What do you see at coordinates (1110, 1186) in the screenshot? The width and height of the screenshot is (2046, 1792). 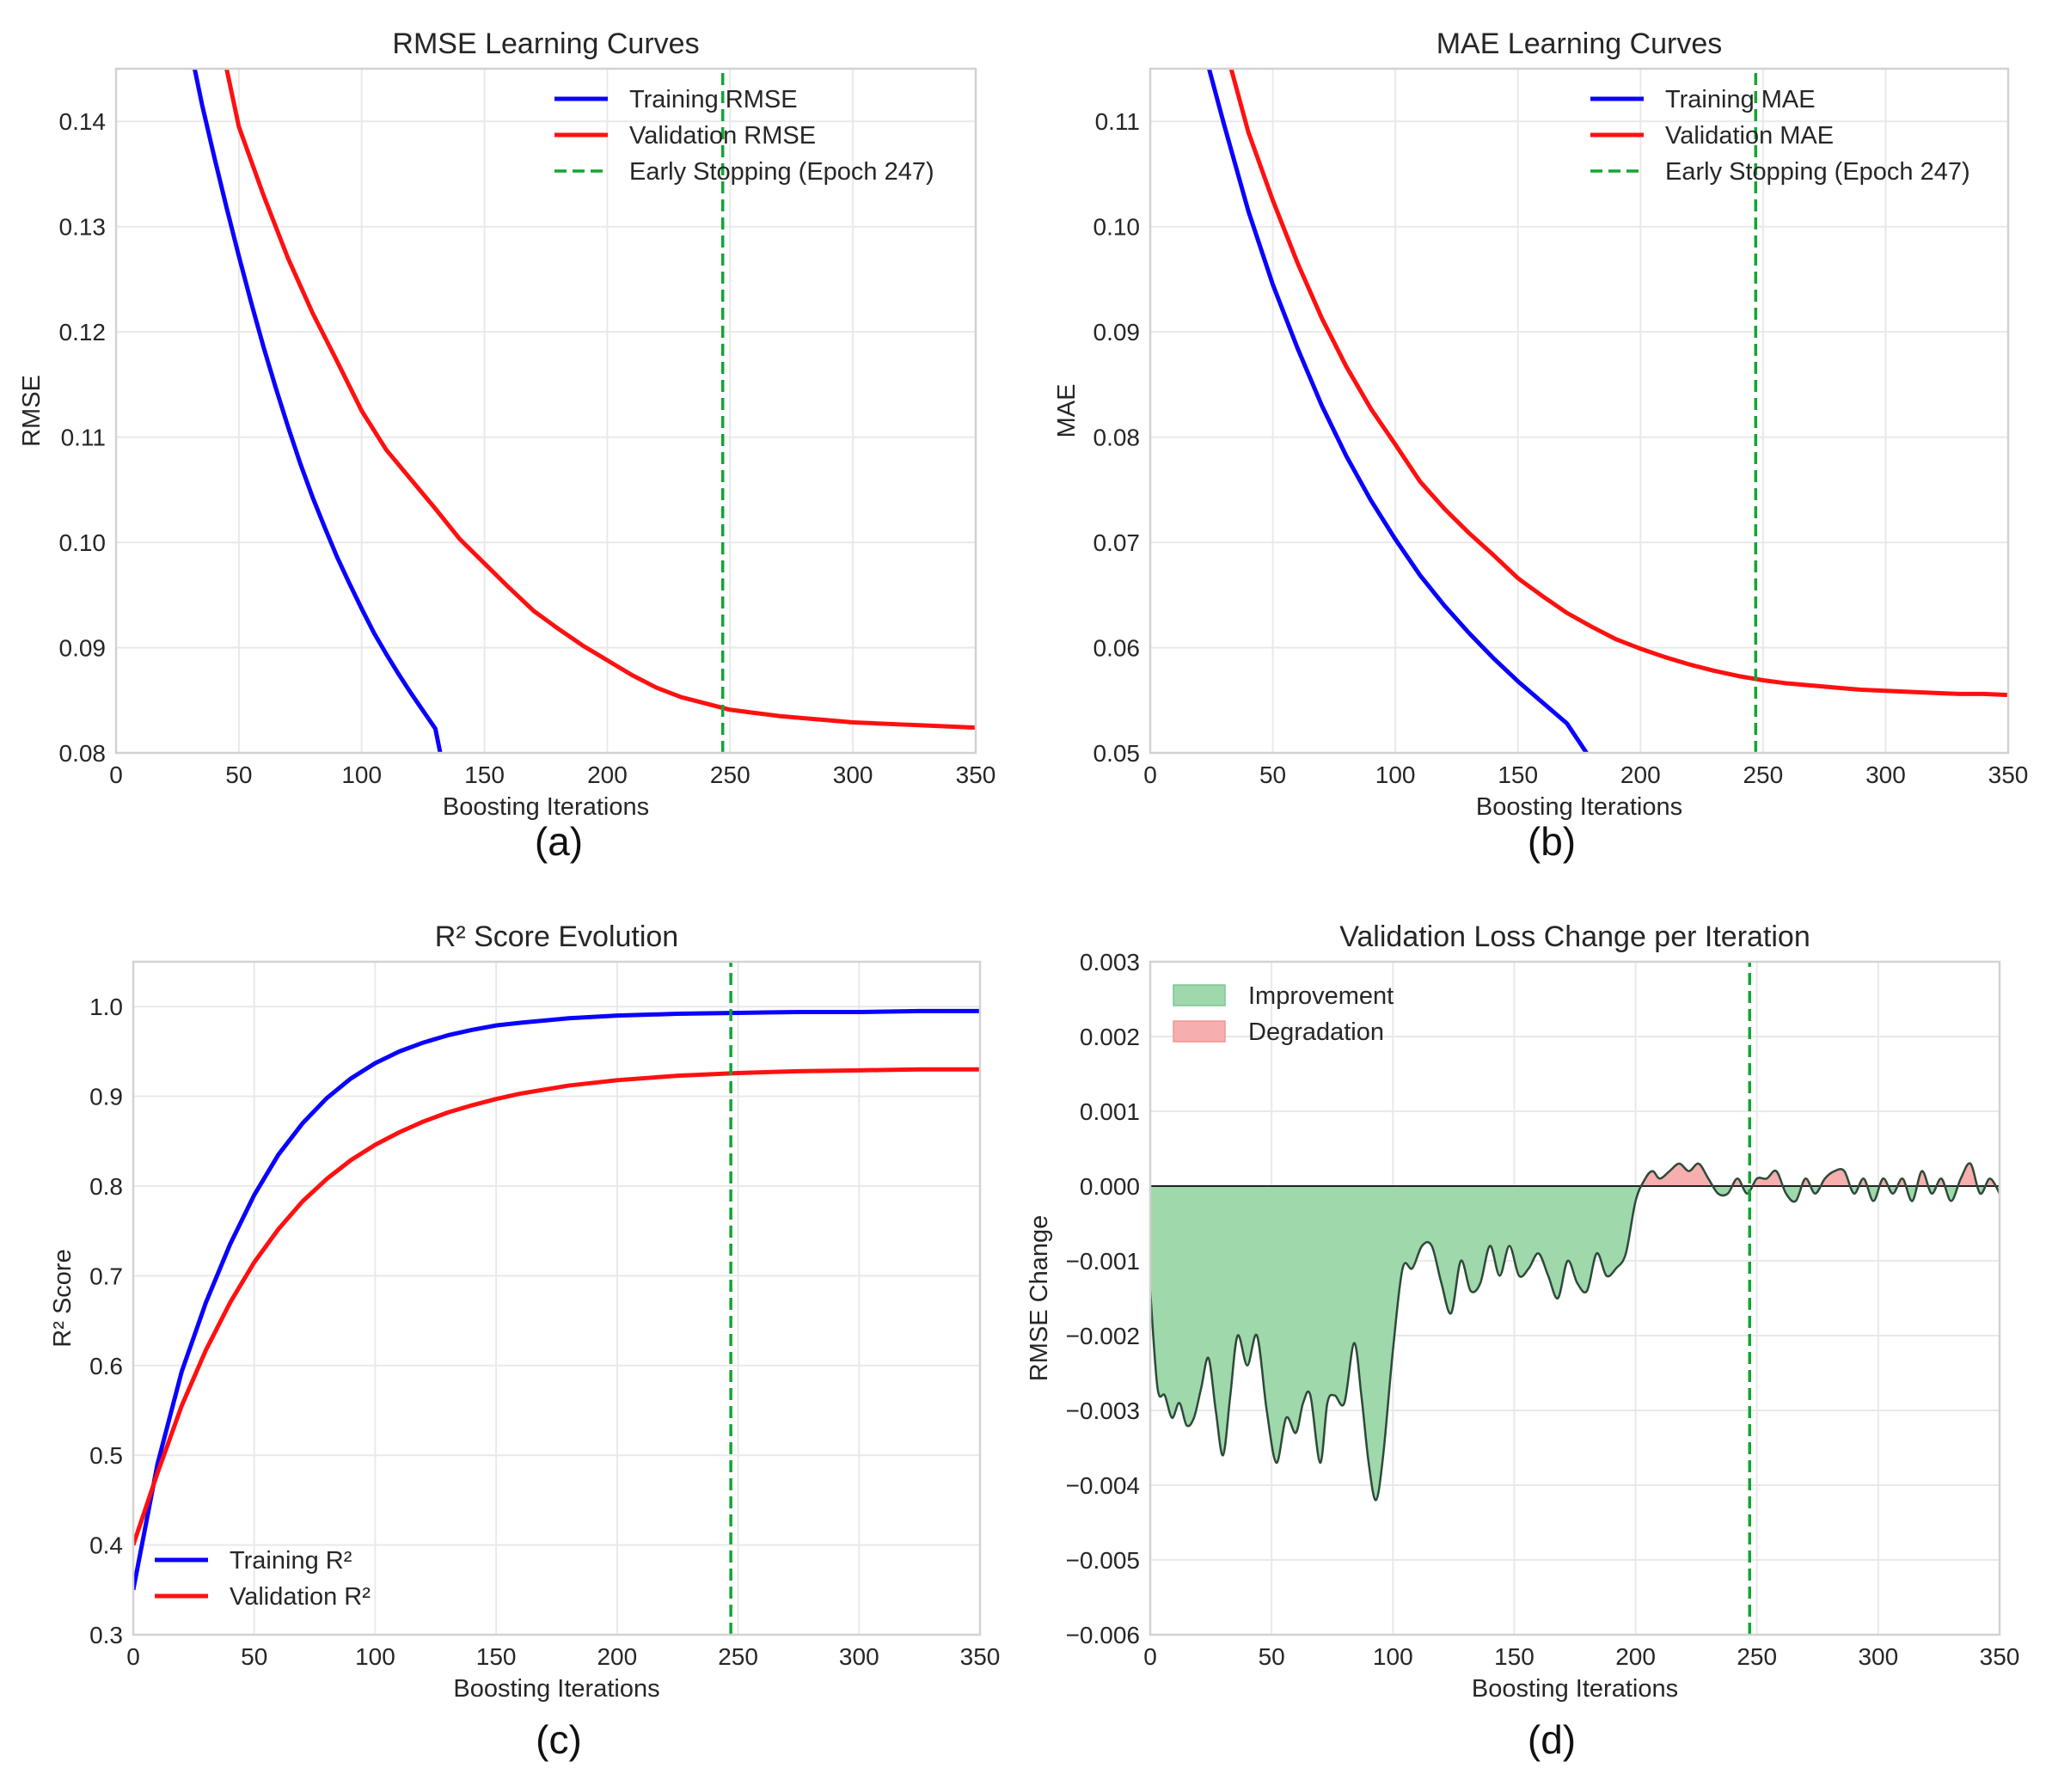 I see `y-tick-label: 0.000` at bounding box center [1110, 1186].